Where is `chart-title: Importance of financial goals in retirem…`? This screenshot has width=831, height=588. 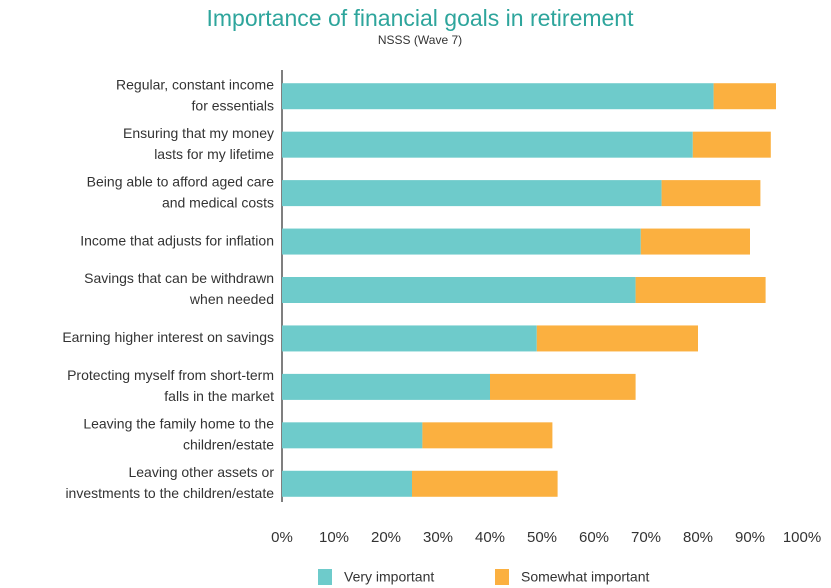
chart-title: Importance of financial goals in retirem… is located at coordinates (421, 18).